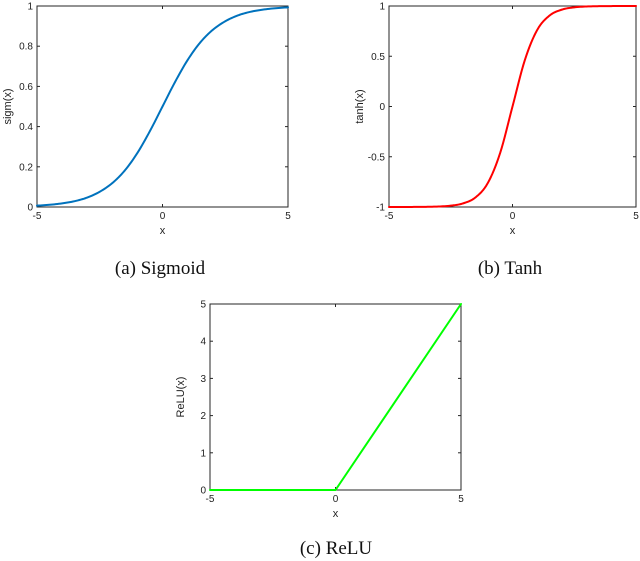 Image resolution: width=640 pixels, height=561 pixels. I want to click on tanh-y-axis-label: tanh(x), so click(360, 106).